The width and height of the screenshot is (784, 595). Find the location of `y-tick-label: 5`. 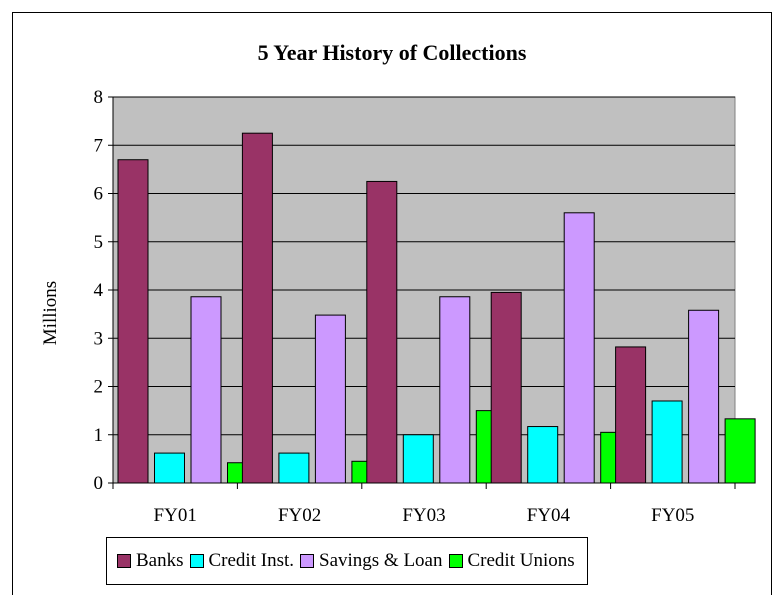

y-tick-label: 5 is located at coordinates (99, 242).